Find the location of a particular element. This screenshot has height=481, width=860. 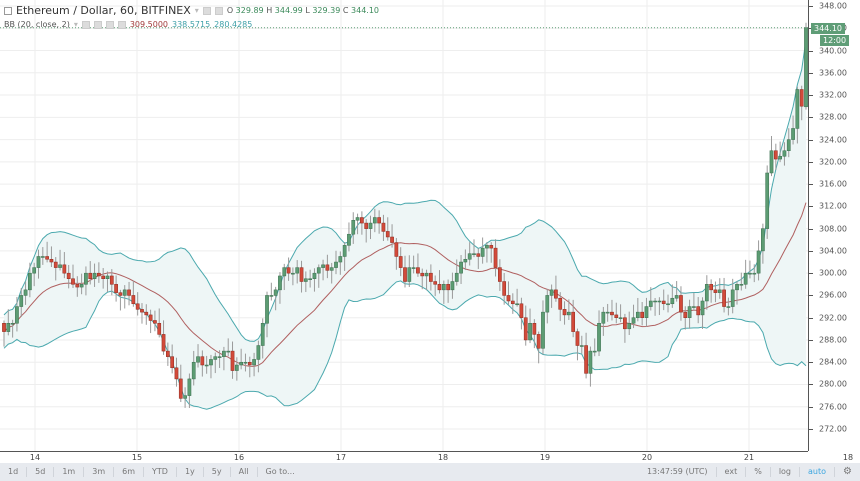

range-button: 6m is located at coordinates (129, 472).